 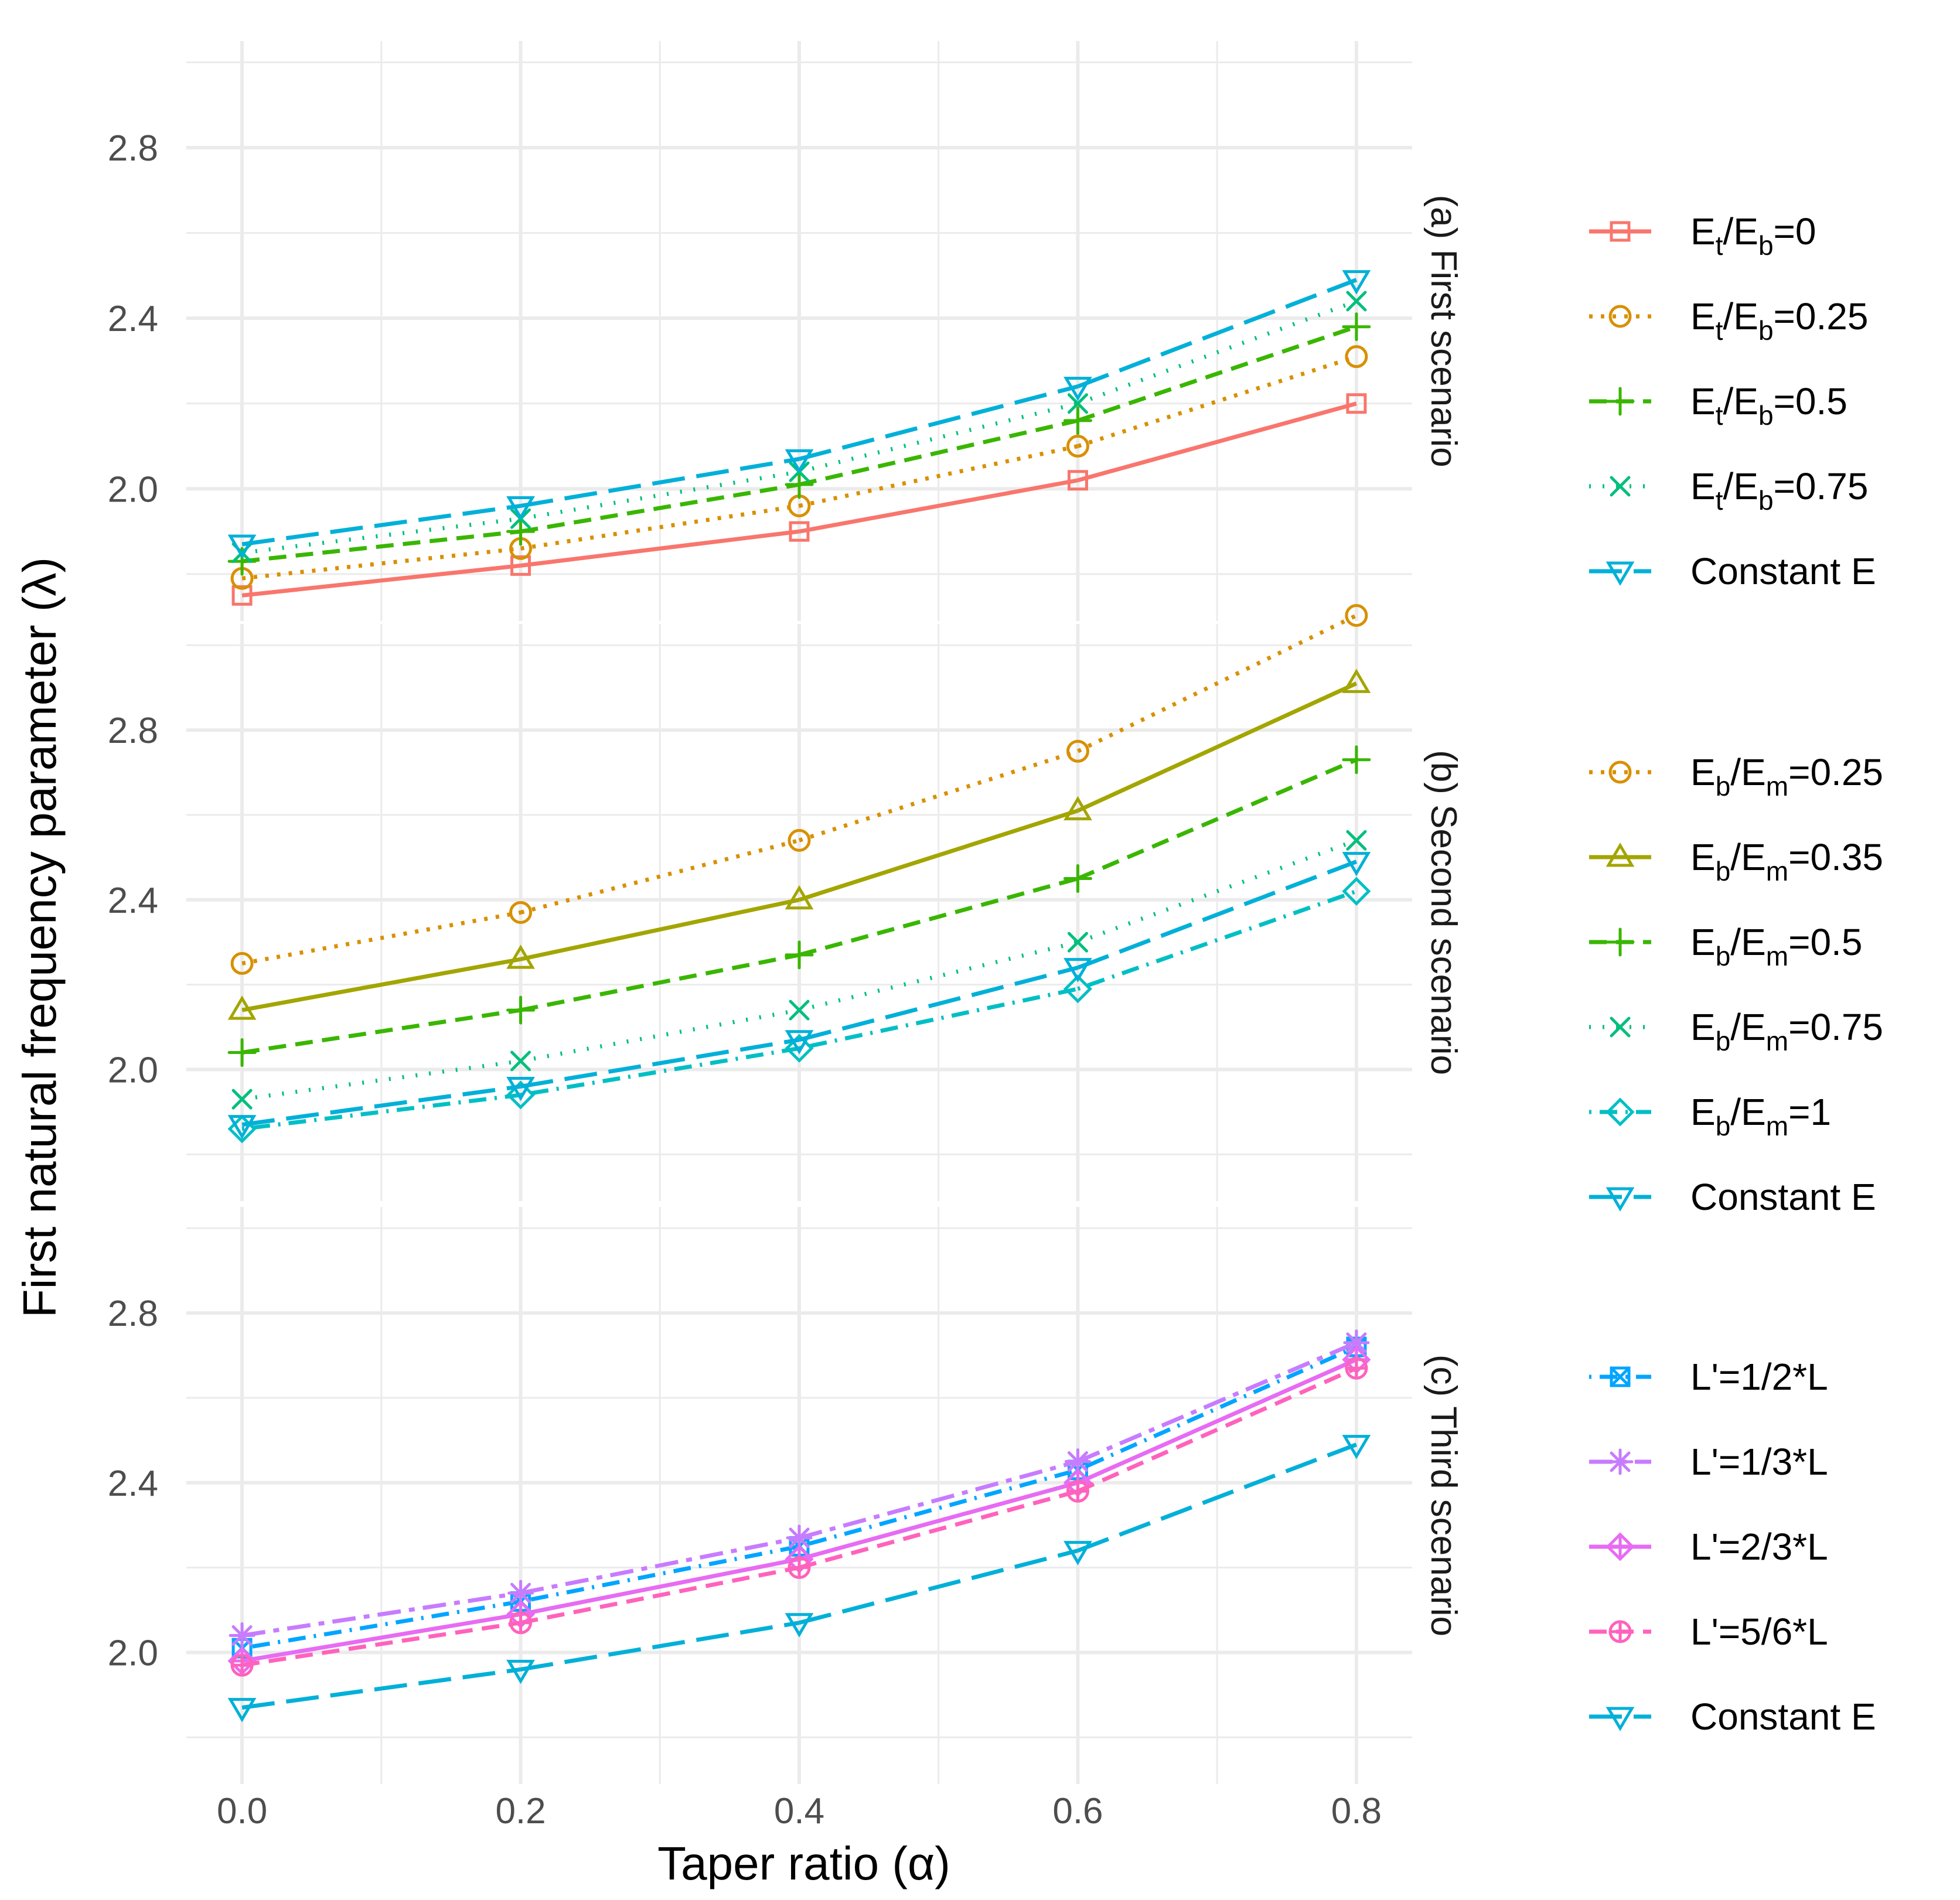 I want to click on y-tick-label: 2.4, so click(x=133, y=1484).